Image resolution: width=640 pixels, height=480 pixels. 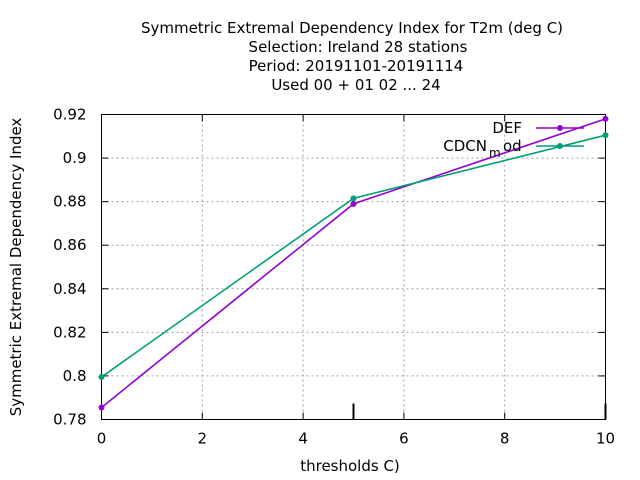 I want to click on legend-marker-cdcn, so click(x=560, y=146).